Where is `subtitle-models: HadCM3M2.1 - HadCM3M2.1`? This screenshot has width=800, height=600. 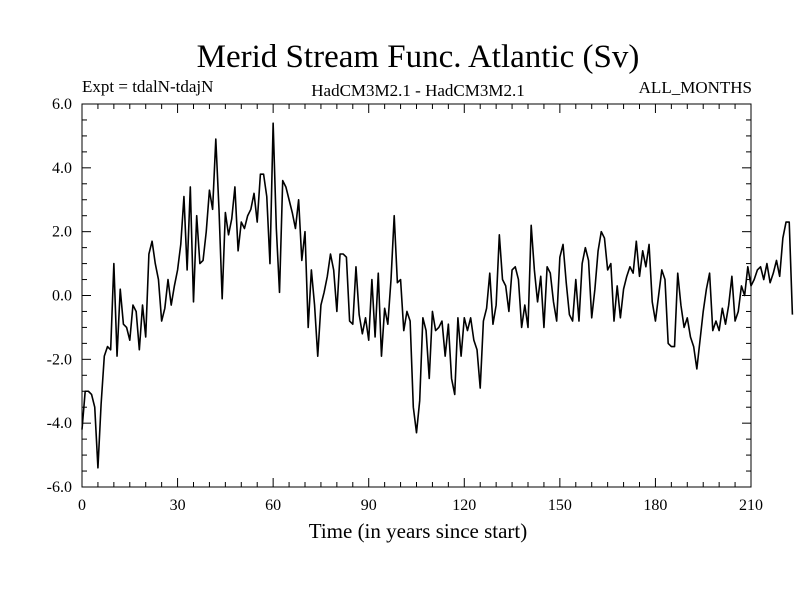 subtitle-models: HadCM3M2.1 - HadCM3M2.1 is located at coordinates (417, 90).